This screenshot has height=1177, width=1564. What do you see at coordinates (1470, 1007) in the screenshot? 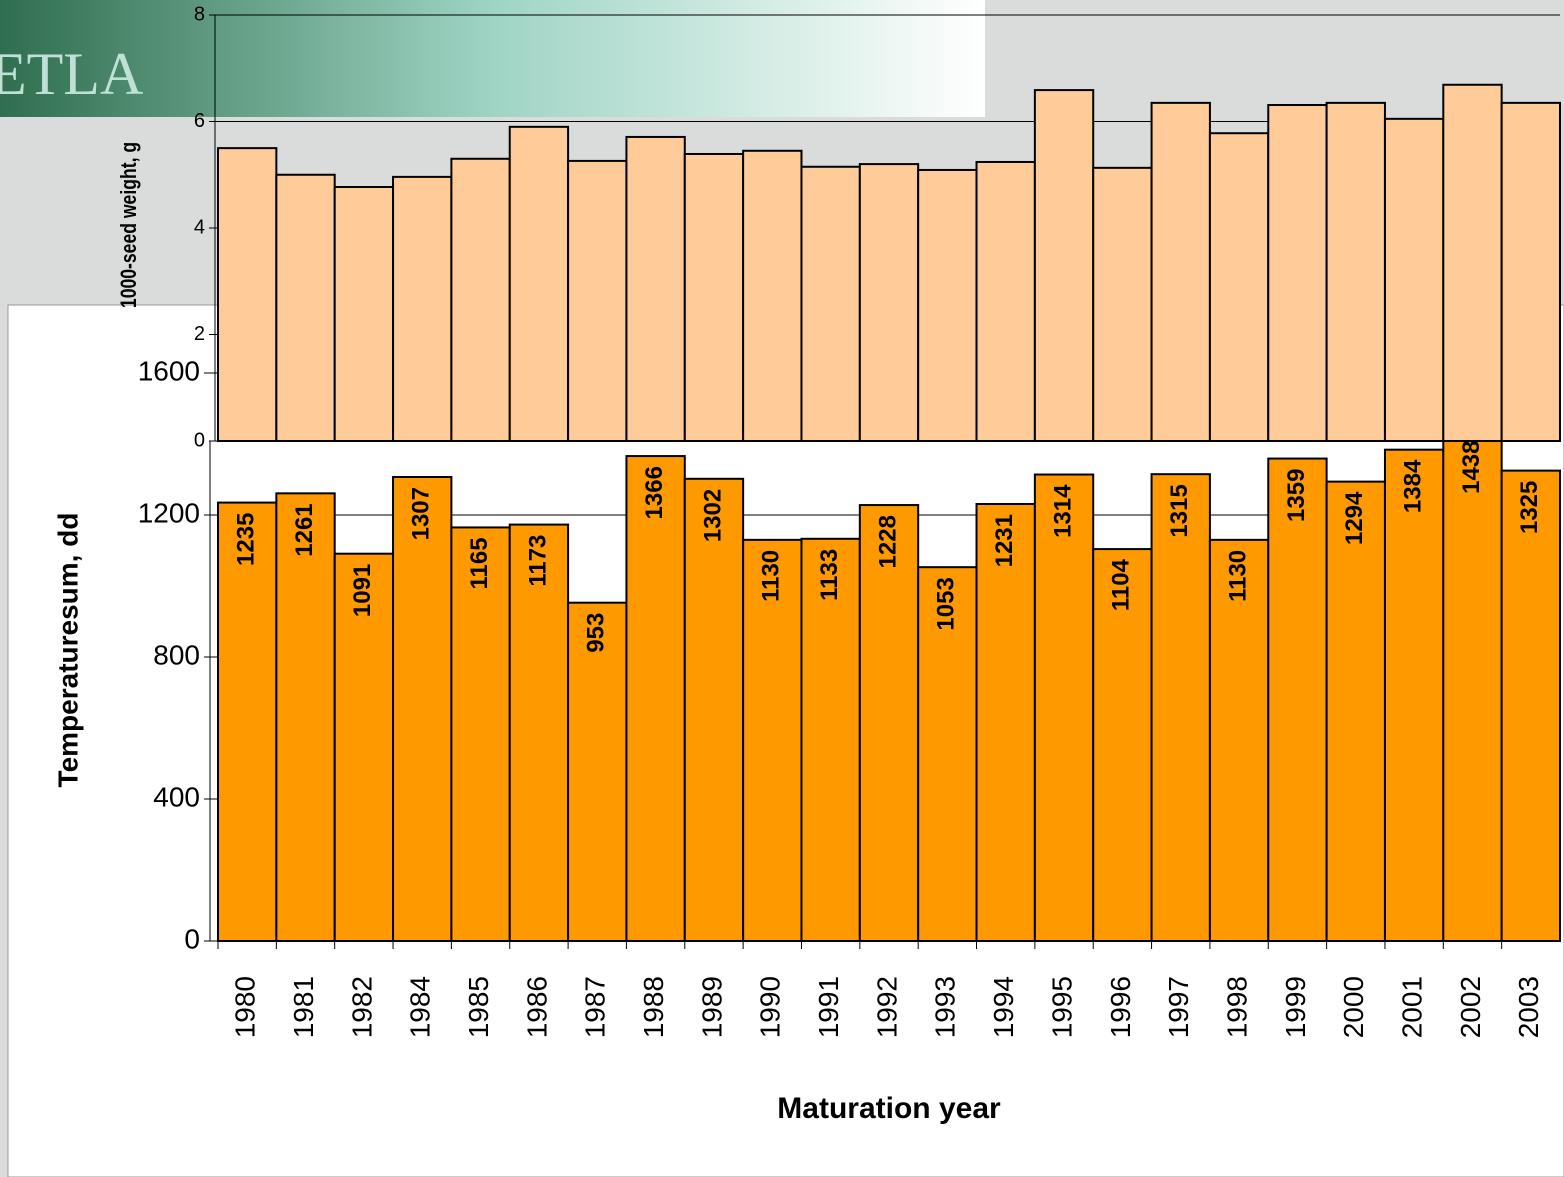
I see `x-tick-label: 2002` at bounding box center [1470, 1007].